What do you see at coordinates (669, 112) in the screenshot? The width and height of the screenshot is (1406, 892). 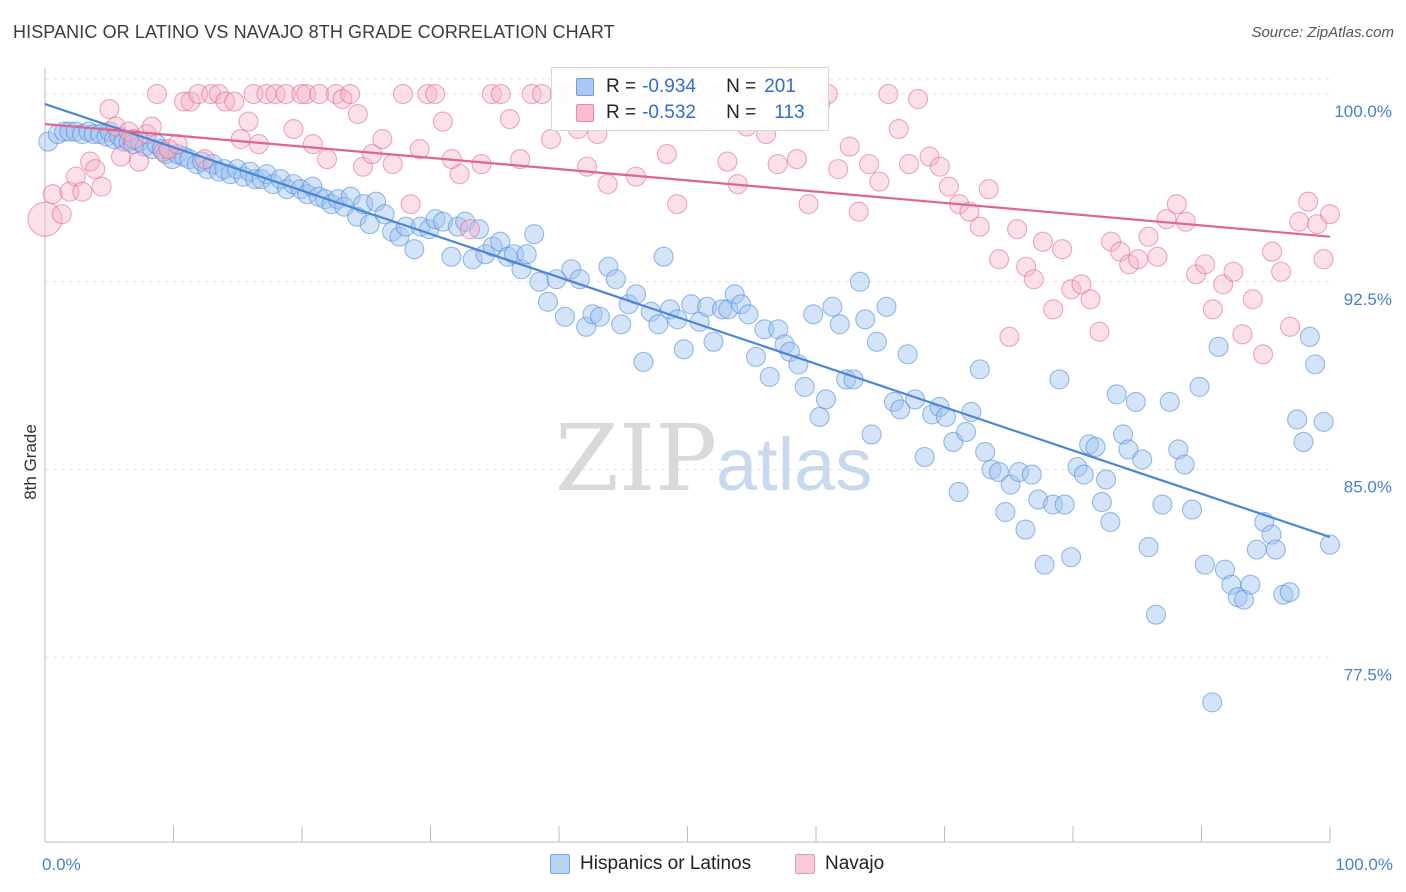 I see `r-value-navajo: -0.532` at bounding box center [669, 112].